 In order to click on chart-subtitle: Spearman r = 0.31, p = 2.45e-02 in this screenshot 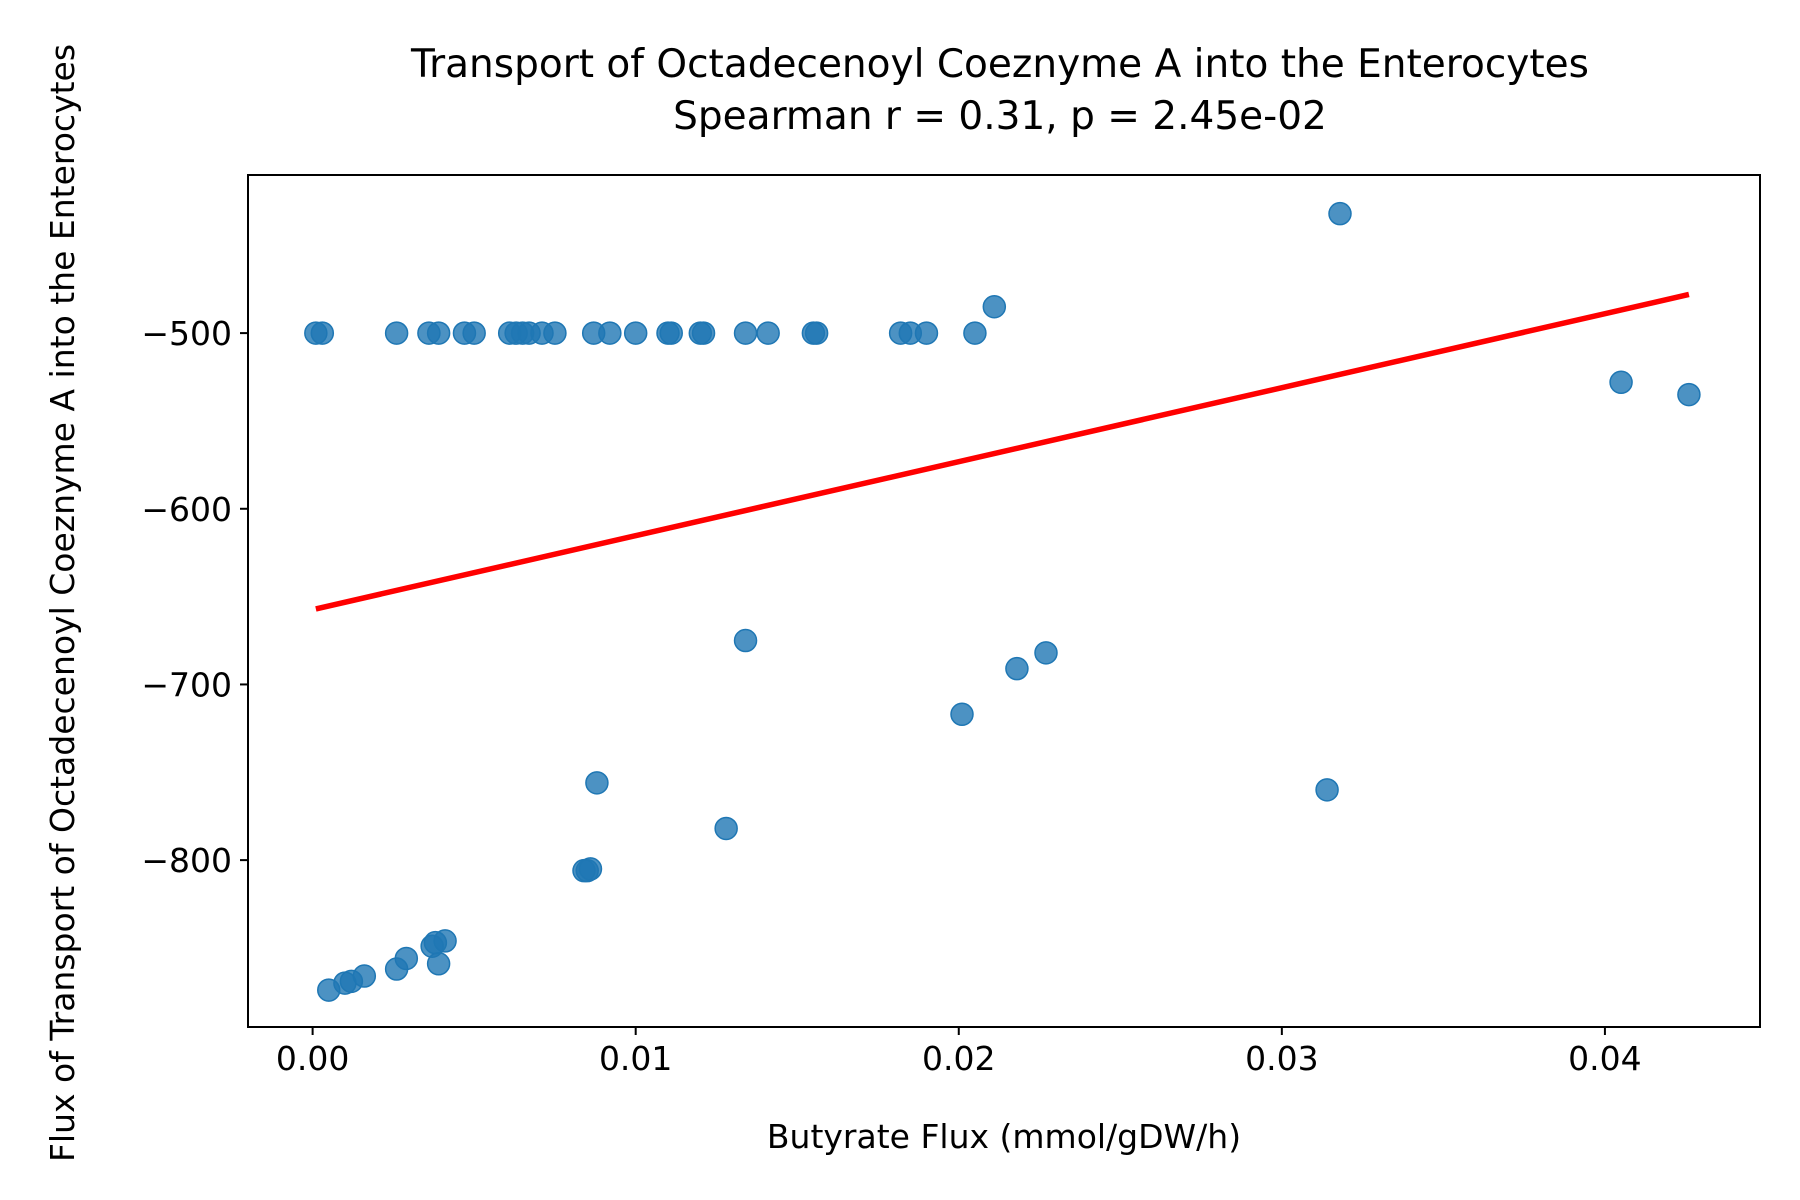, I will do `click(1000, 116)`.